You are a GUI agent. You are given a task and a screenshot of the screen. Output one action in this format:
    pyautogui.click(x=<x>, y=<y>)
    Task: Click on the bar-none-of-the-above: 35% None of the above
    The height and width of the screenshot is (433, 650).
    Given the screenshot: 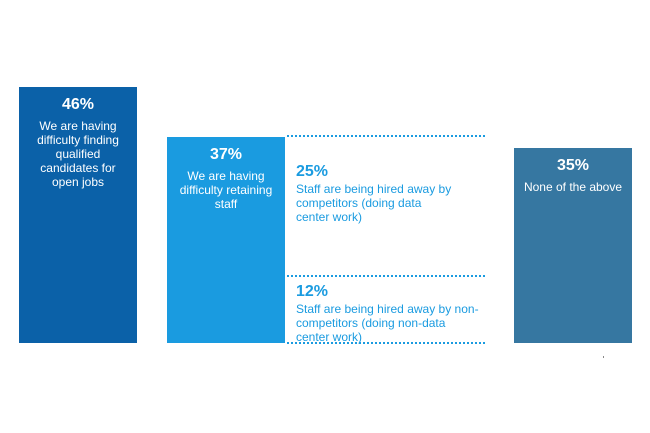 What is the action you would take?
    pyautogui.click(x=573, y=245)
    